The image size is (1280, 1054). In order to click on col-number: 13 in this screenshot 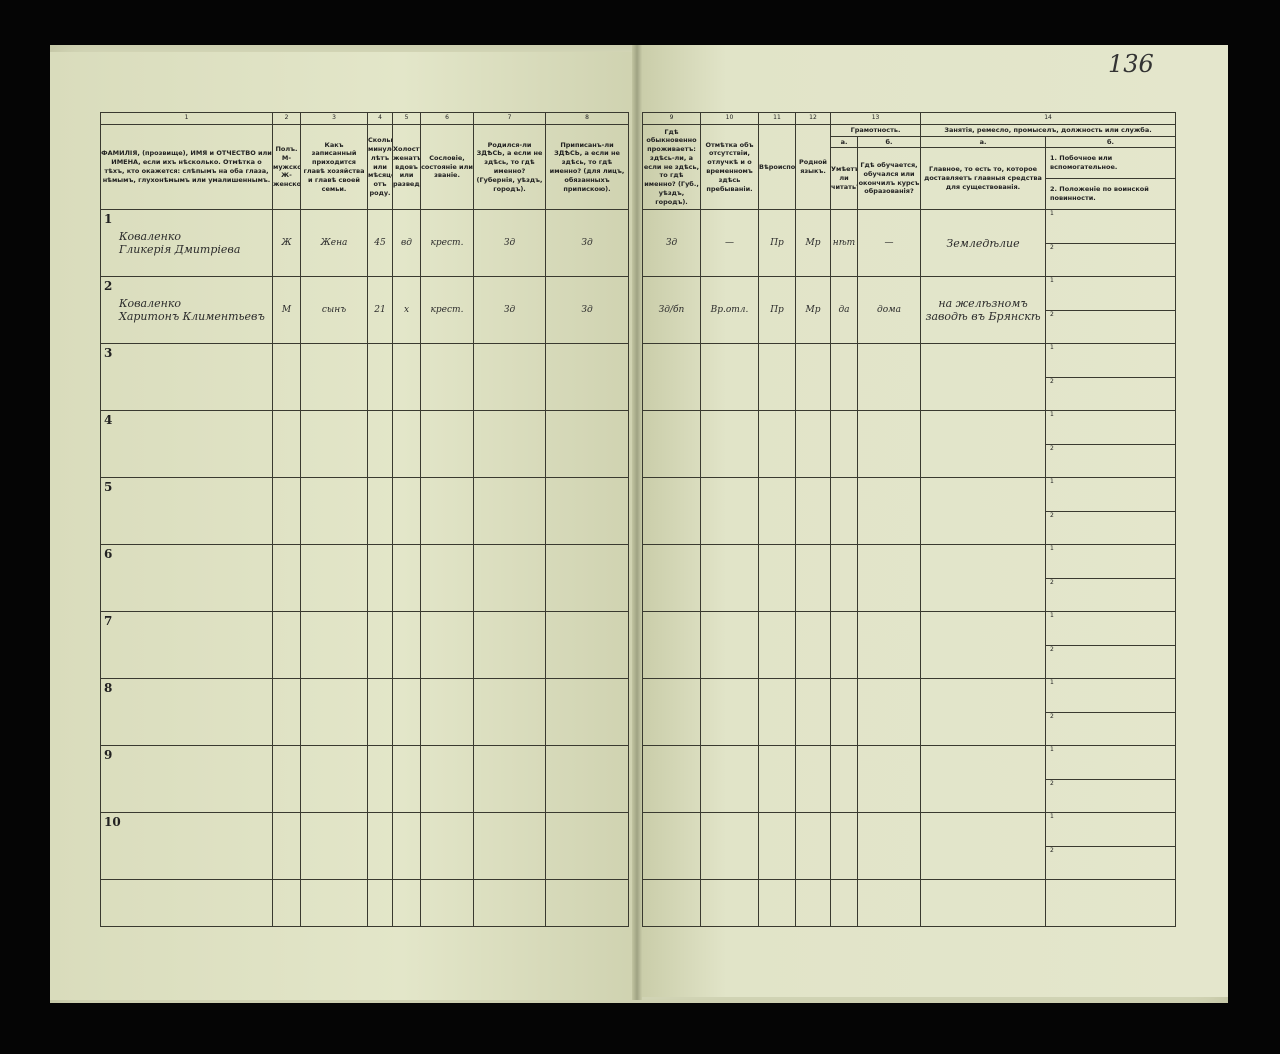, I will do `click(875, 118)`.